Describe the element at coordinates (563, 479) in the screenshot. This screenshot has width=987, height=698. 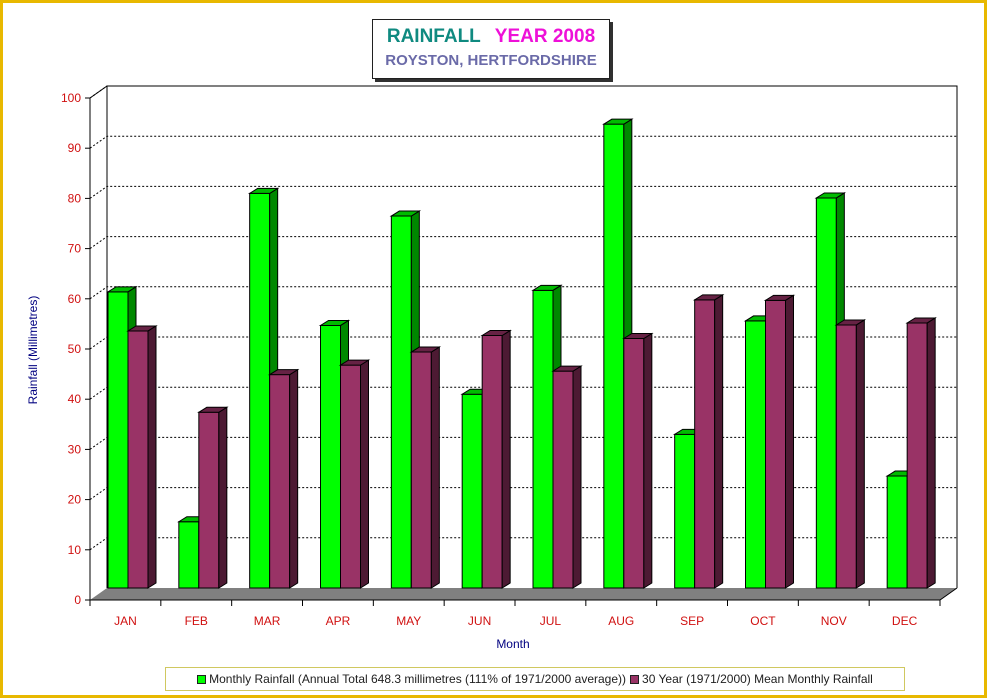
I see `bar-mean-jul` at that location.